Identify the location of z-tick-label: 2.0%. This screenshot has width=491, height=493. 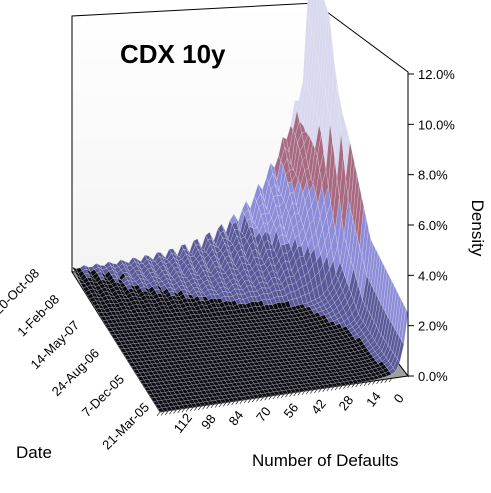
(433, 326).